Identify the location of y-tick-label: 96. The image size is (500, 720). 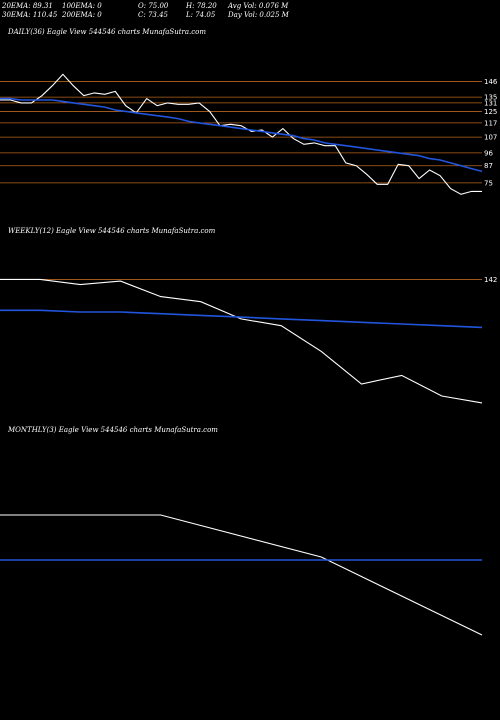
(488, 153).